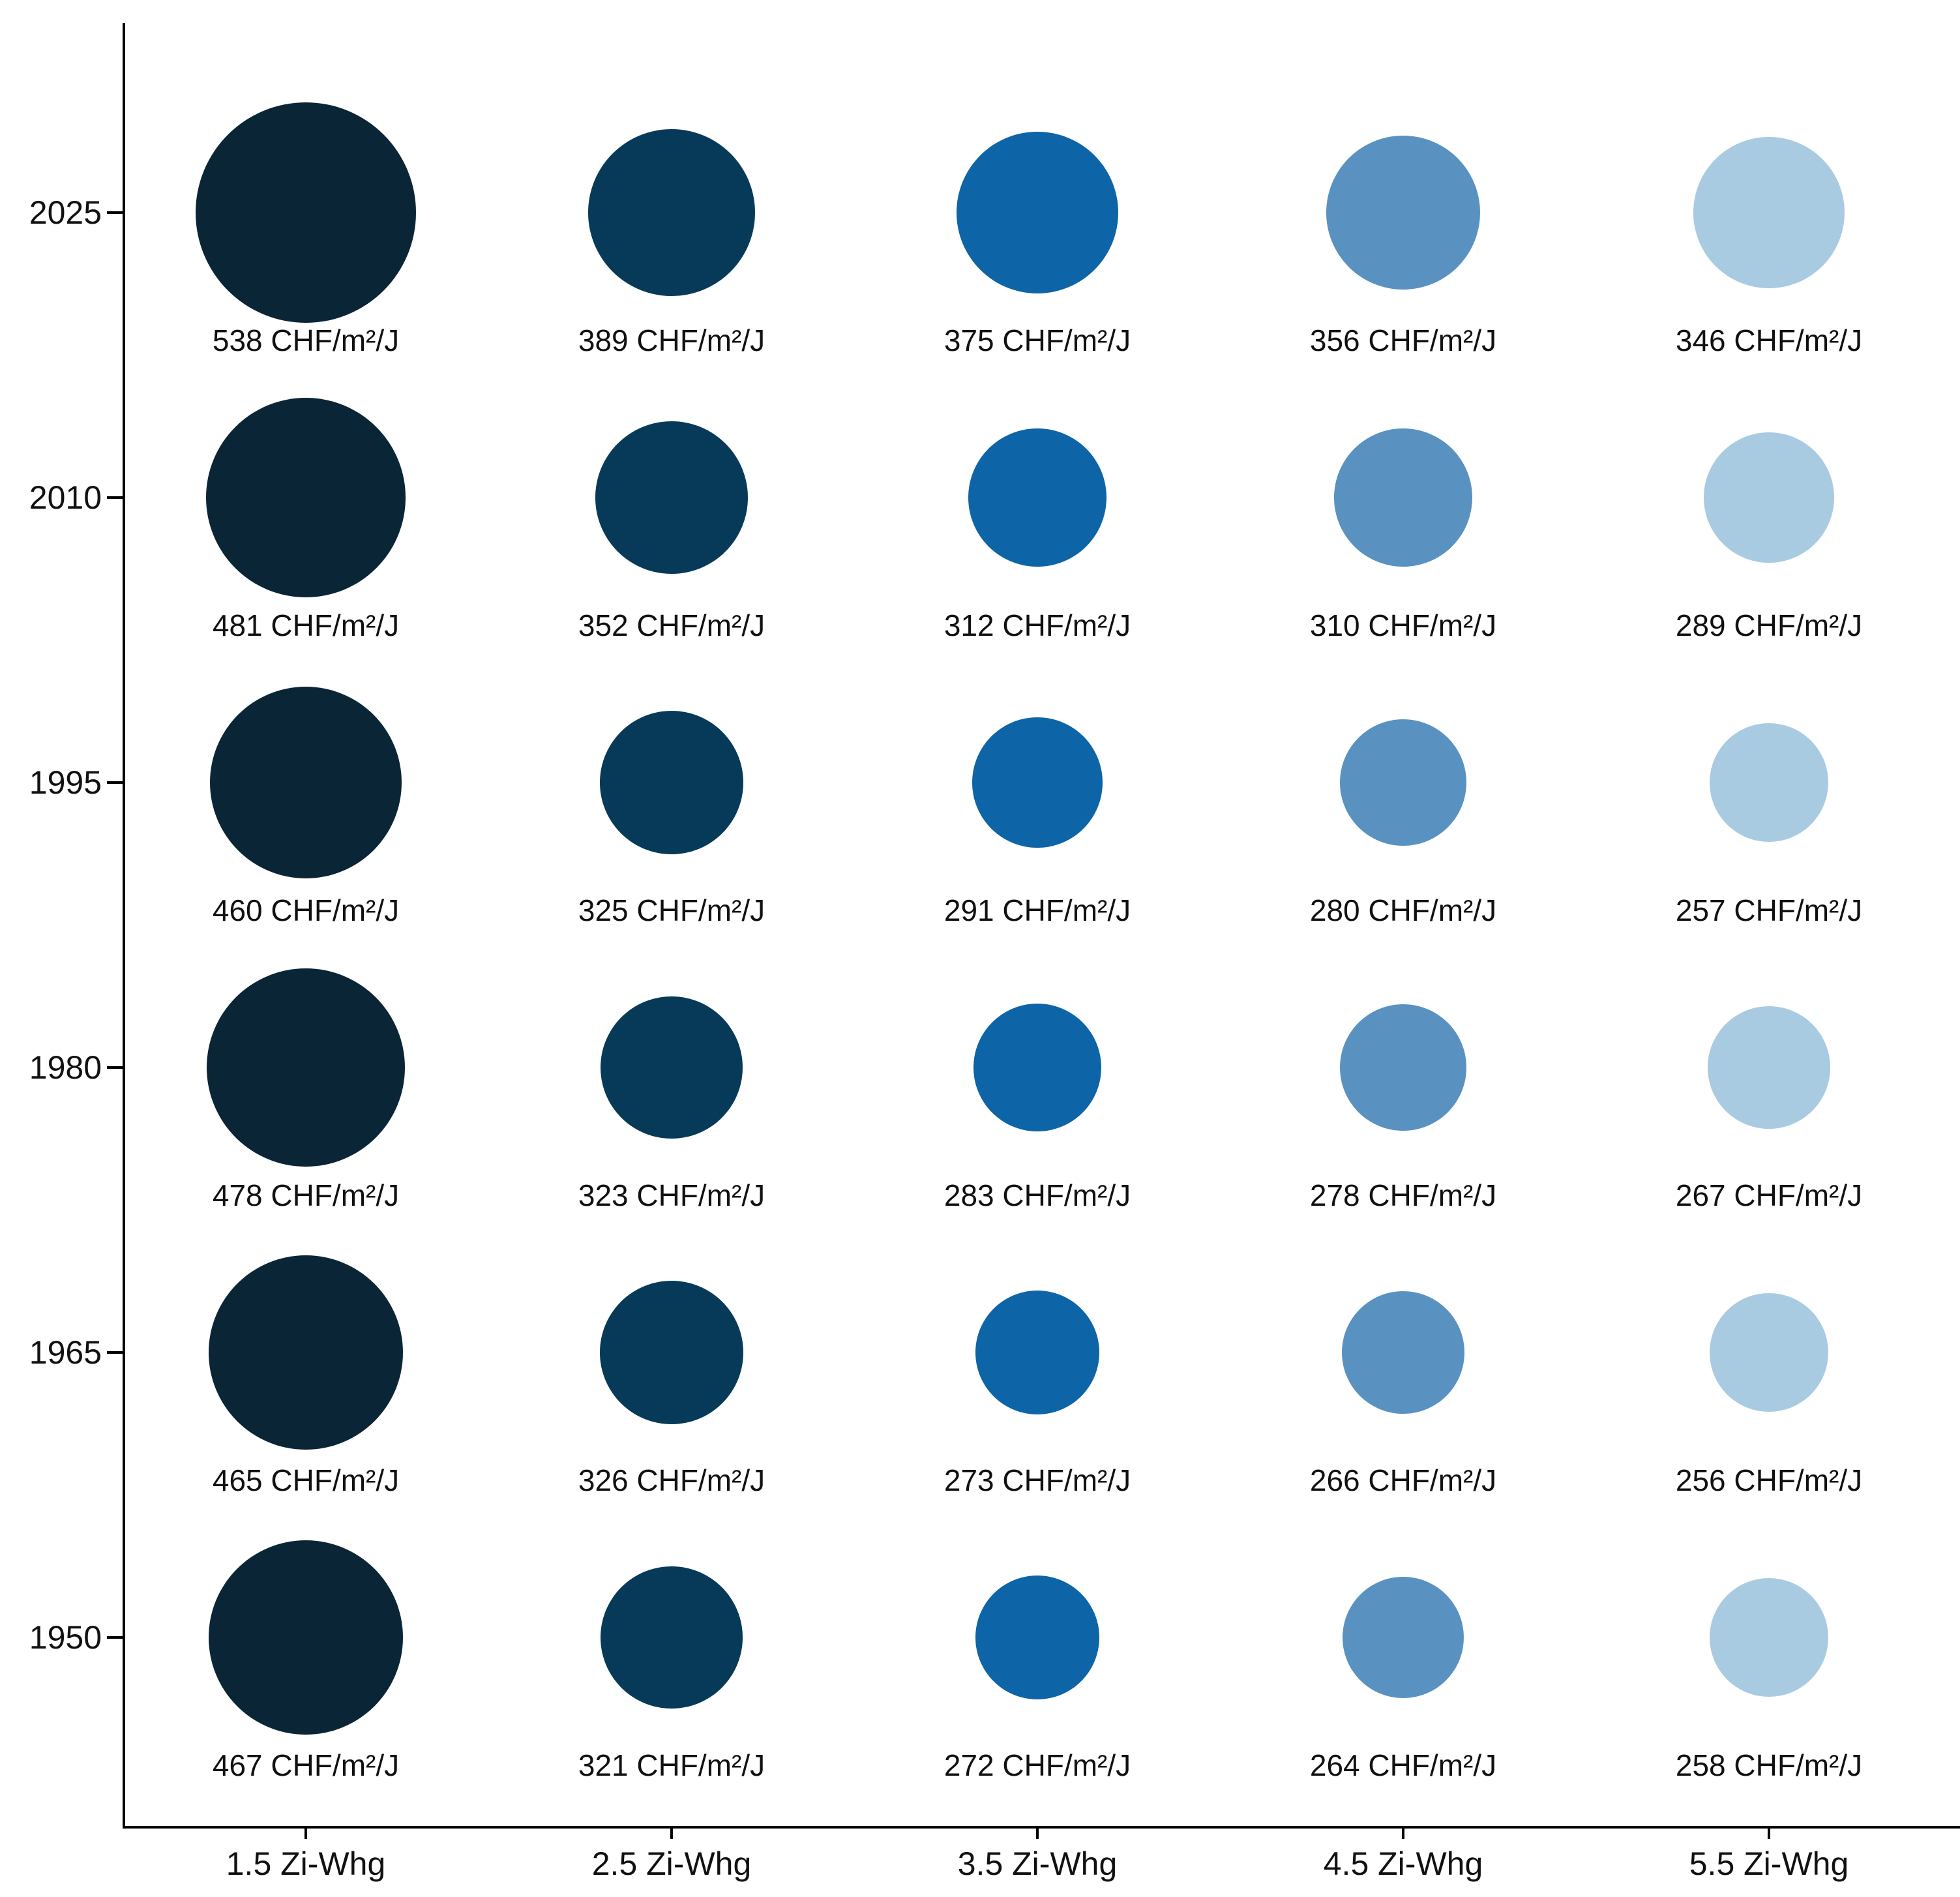  I want to click on bubble-r4-c0, so click(306, 1352).